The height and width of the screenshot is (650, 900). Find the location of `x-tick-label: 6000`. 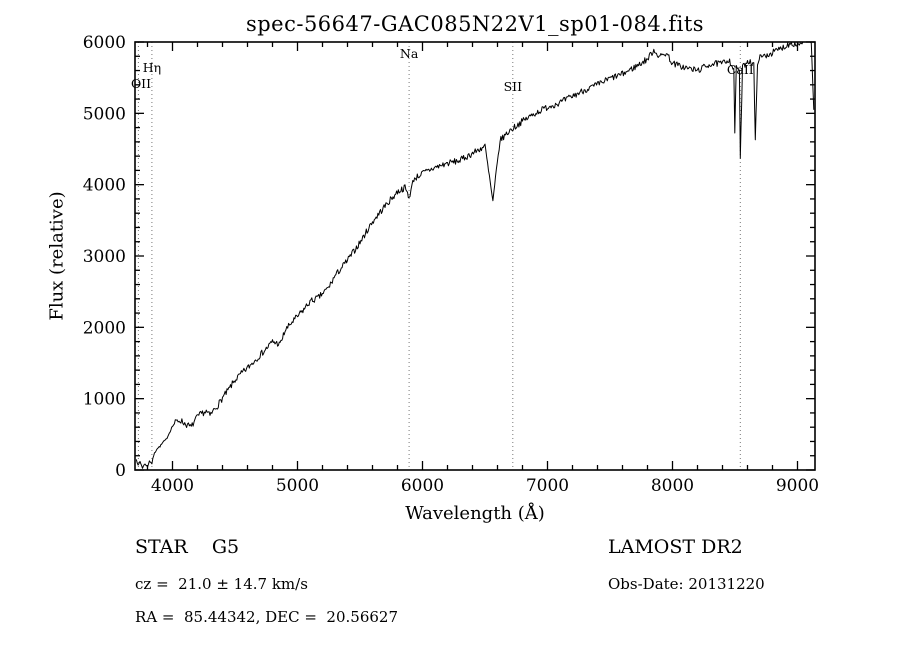

x-tick-label: 6000 is located at coordinates (422, 486).